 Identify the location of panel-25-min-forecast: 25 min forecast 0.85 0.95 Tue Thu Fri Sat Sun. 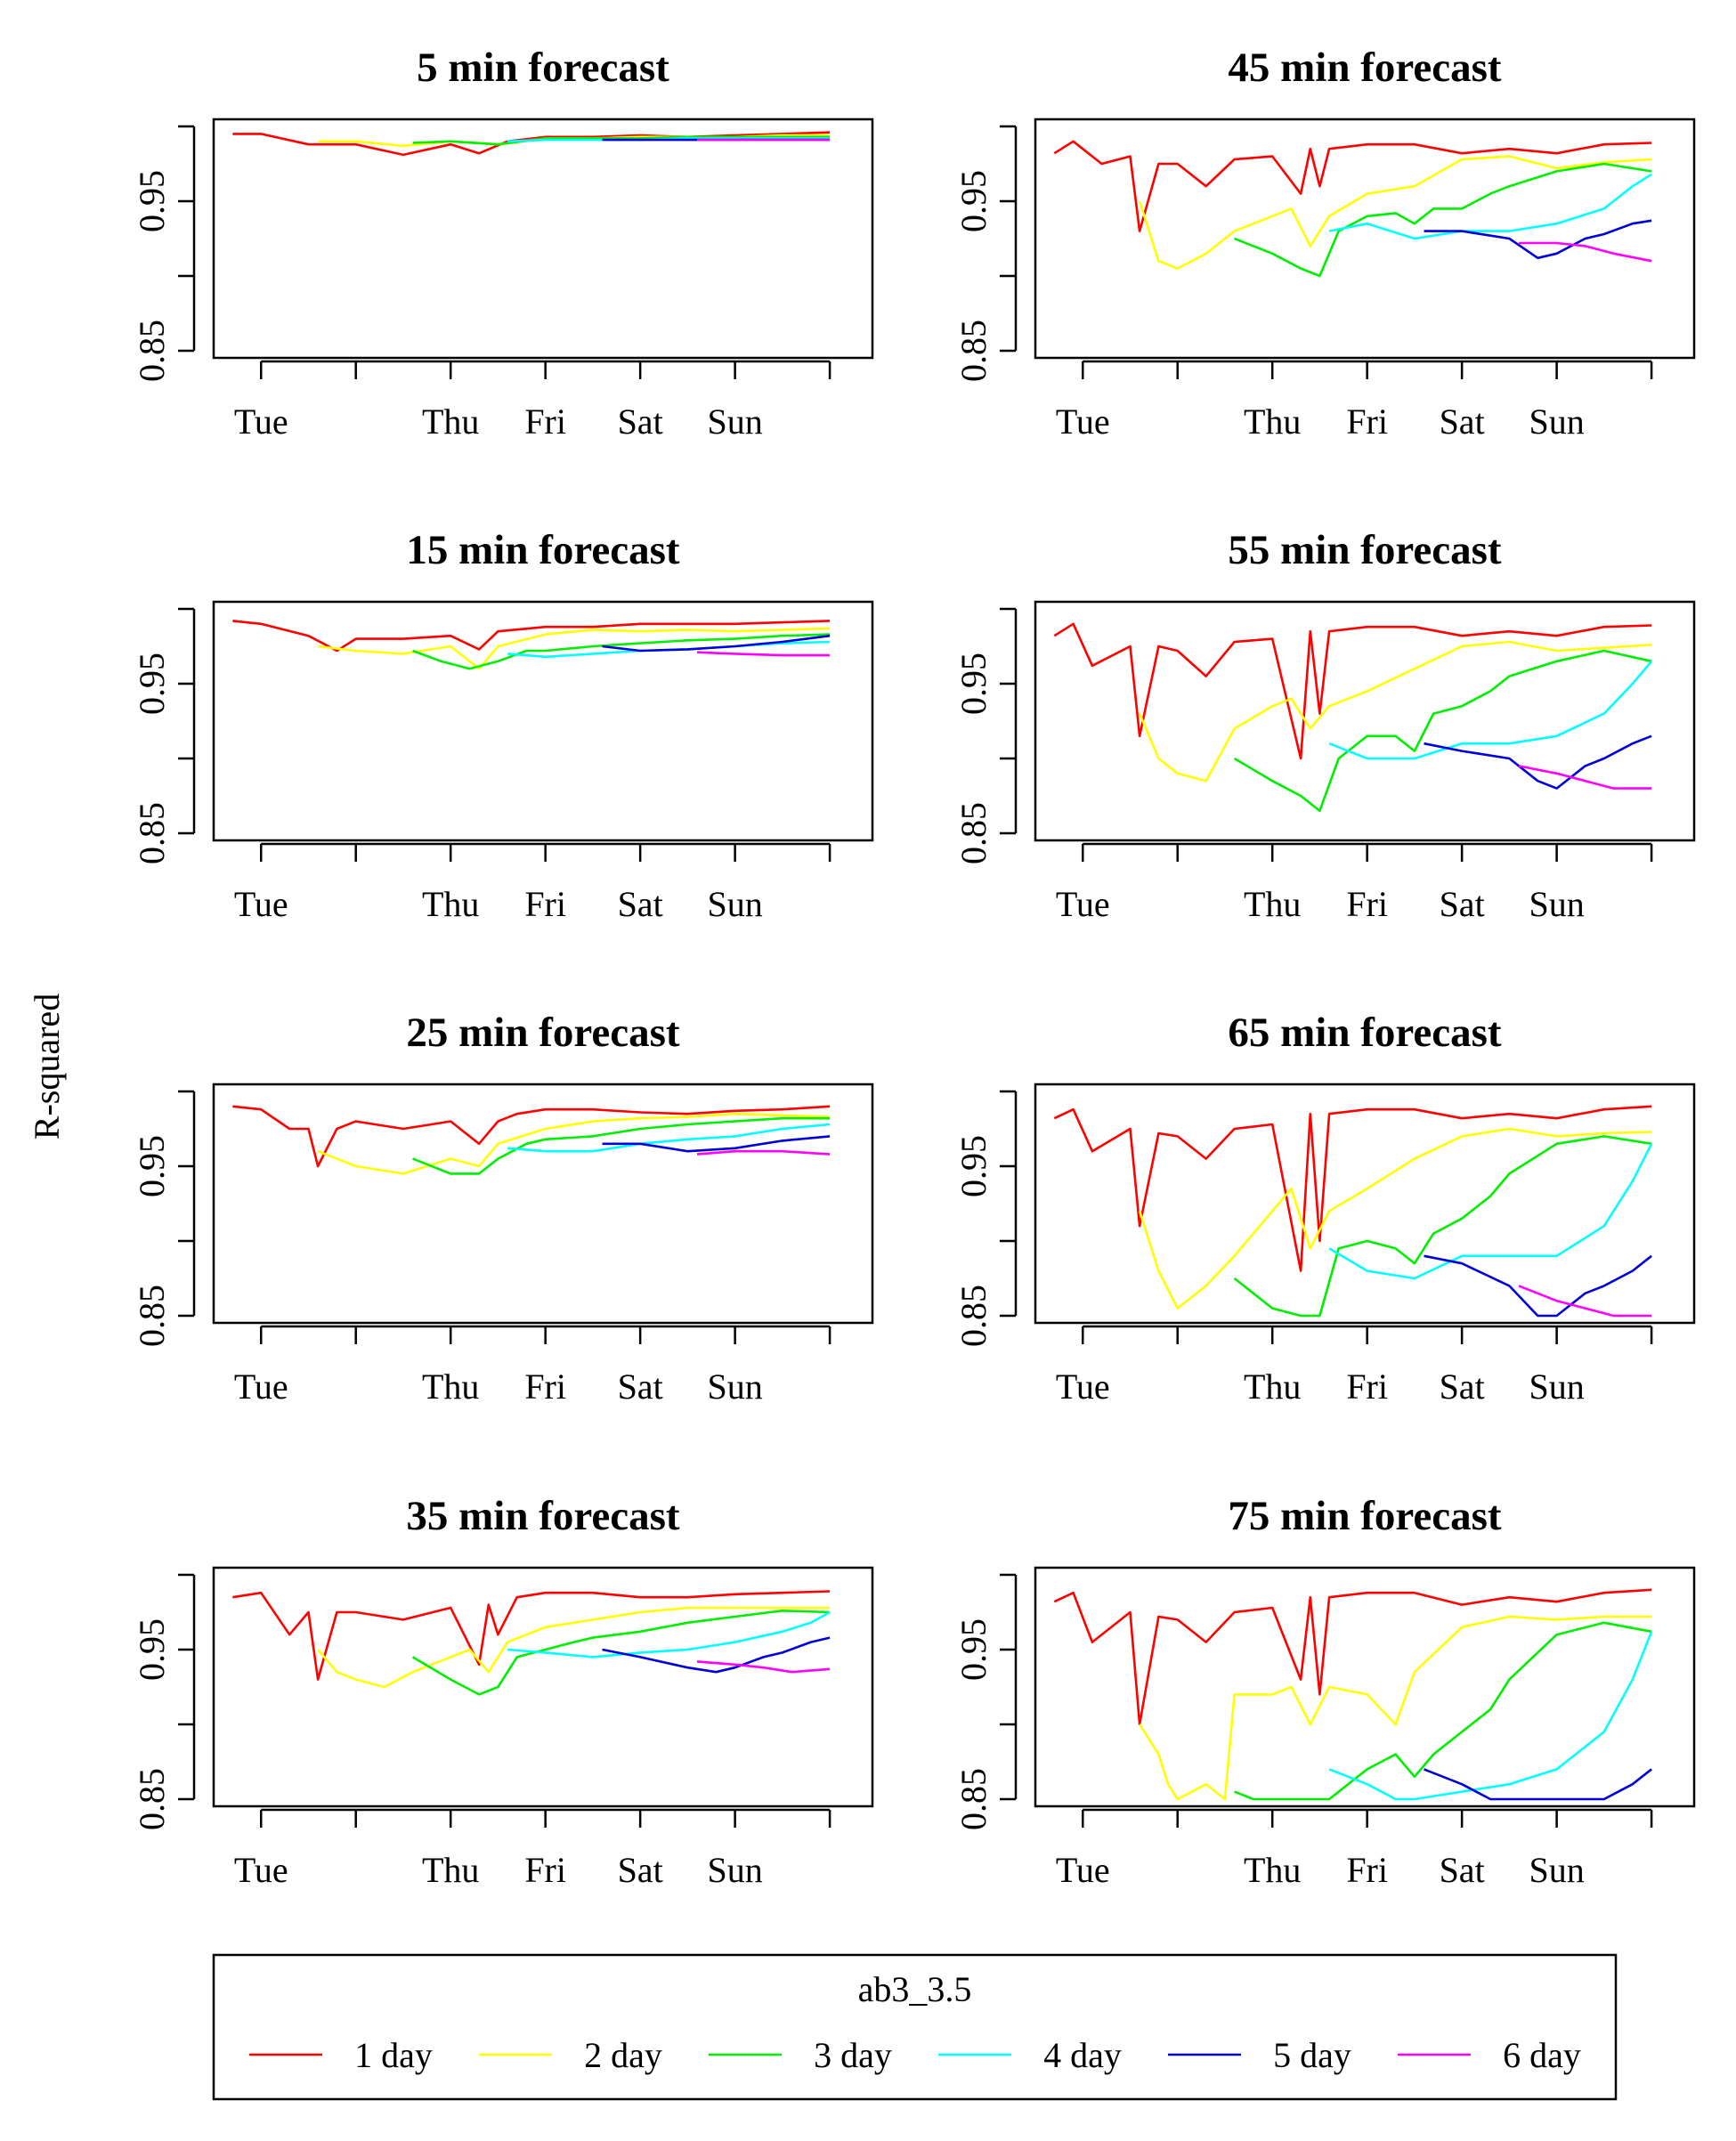
(503, 1208).